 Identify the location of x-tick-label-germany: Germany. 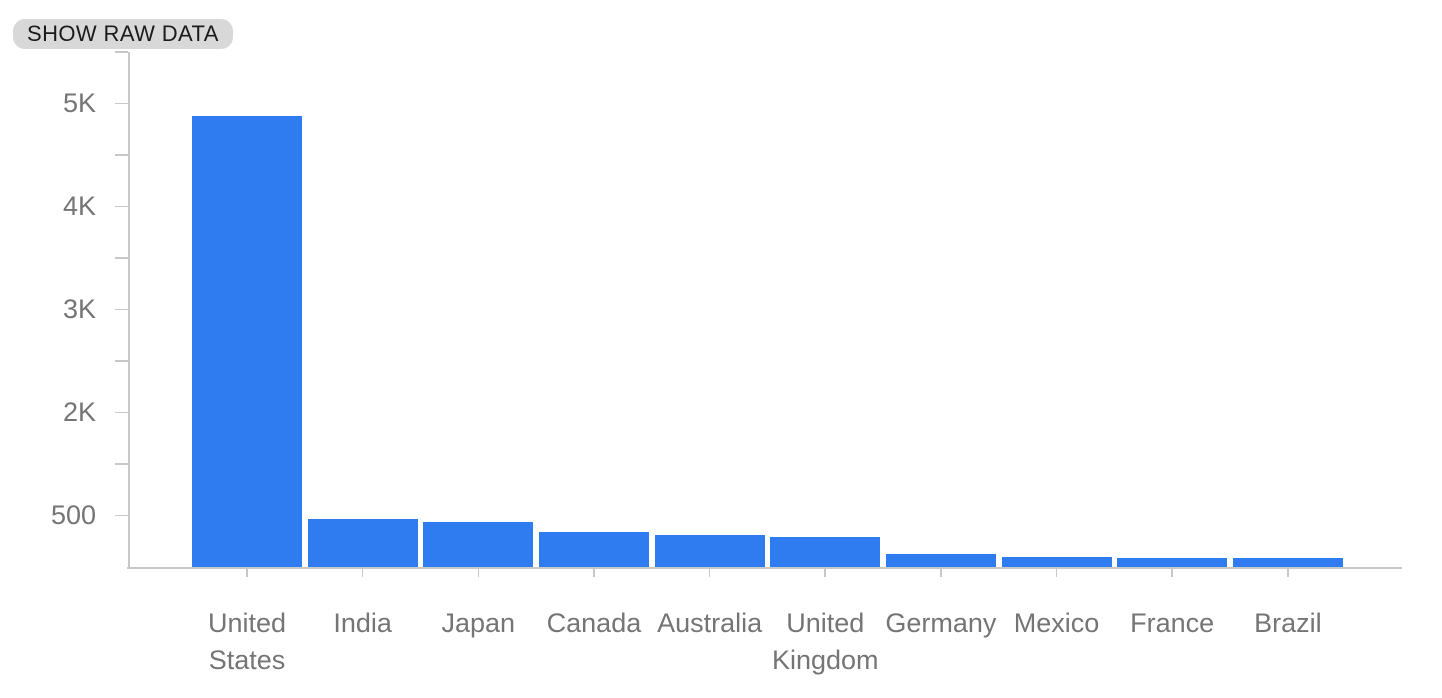
(941, 623).